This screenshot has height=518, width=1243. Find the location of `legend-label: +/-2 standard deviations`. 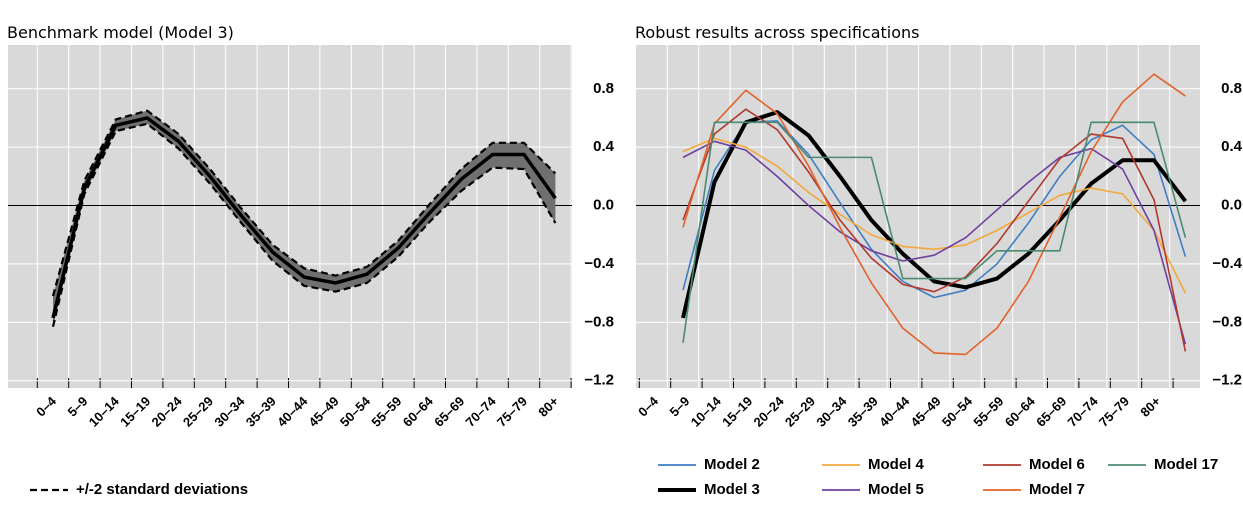

legend-label: +/-2 standard deviations is located at coordinates (162, 489).